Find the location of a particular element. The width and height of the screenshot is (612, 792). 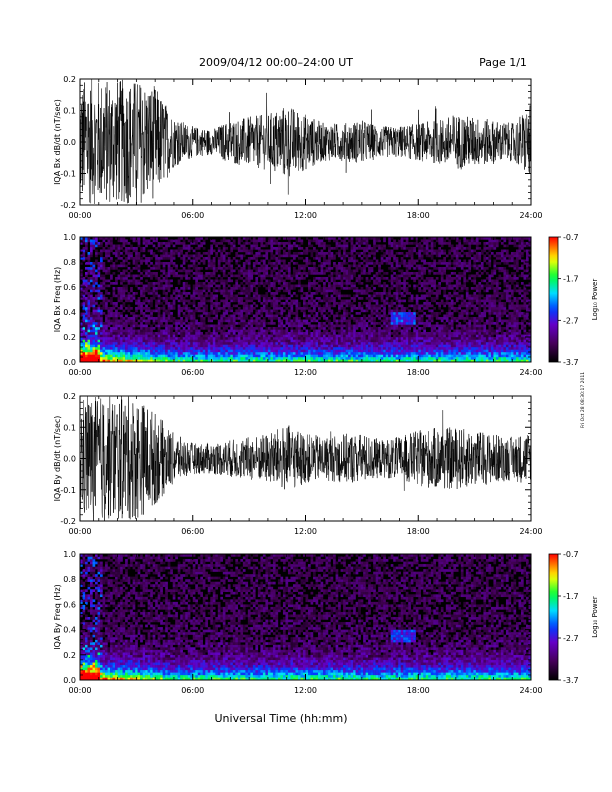

y-tick-label-2-3: -0.1 is located at coordinates (68, 490).